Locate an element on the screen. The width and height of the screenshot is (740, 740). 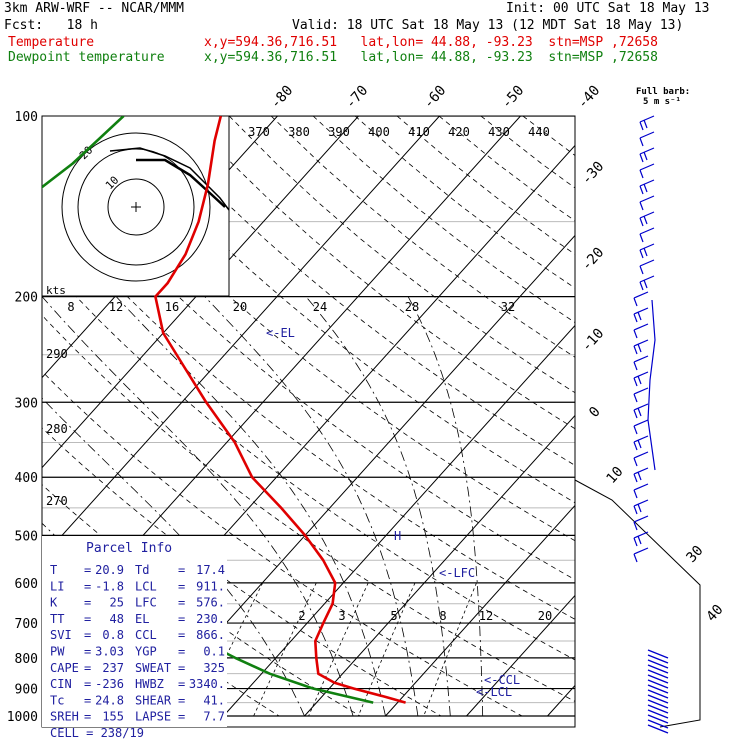
temperature-legend-label: Temperature is located at coordinates (51, 42).